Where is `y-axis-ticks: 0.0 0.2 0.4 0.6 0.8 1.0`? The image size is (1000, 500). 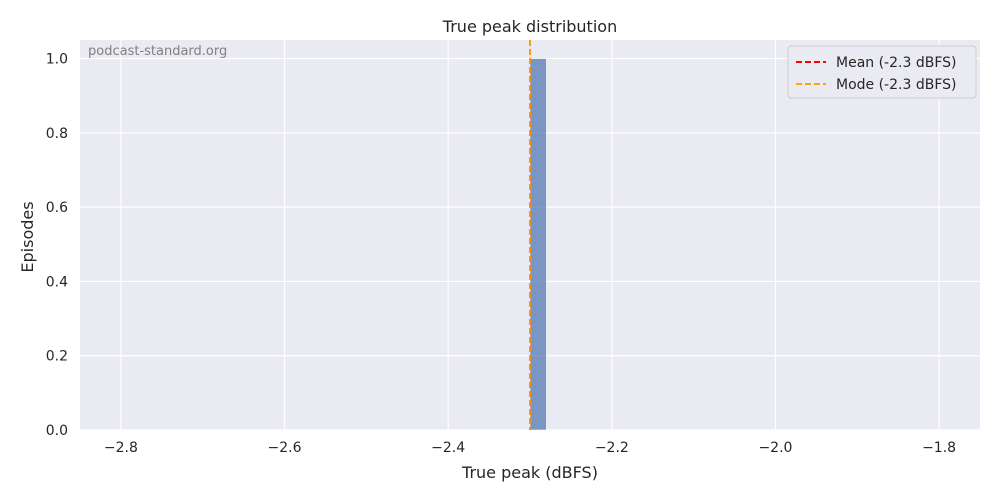
y-axis-ticks: 0.0 0.2 0.4 0.6 0.8 1.0 is located at coordinates (57, 245).